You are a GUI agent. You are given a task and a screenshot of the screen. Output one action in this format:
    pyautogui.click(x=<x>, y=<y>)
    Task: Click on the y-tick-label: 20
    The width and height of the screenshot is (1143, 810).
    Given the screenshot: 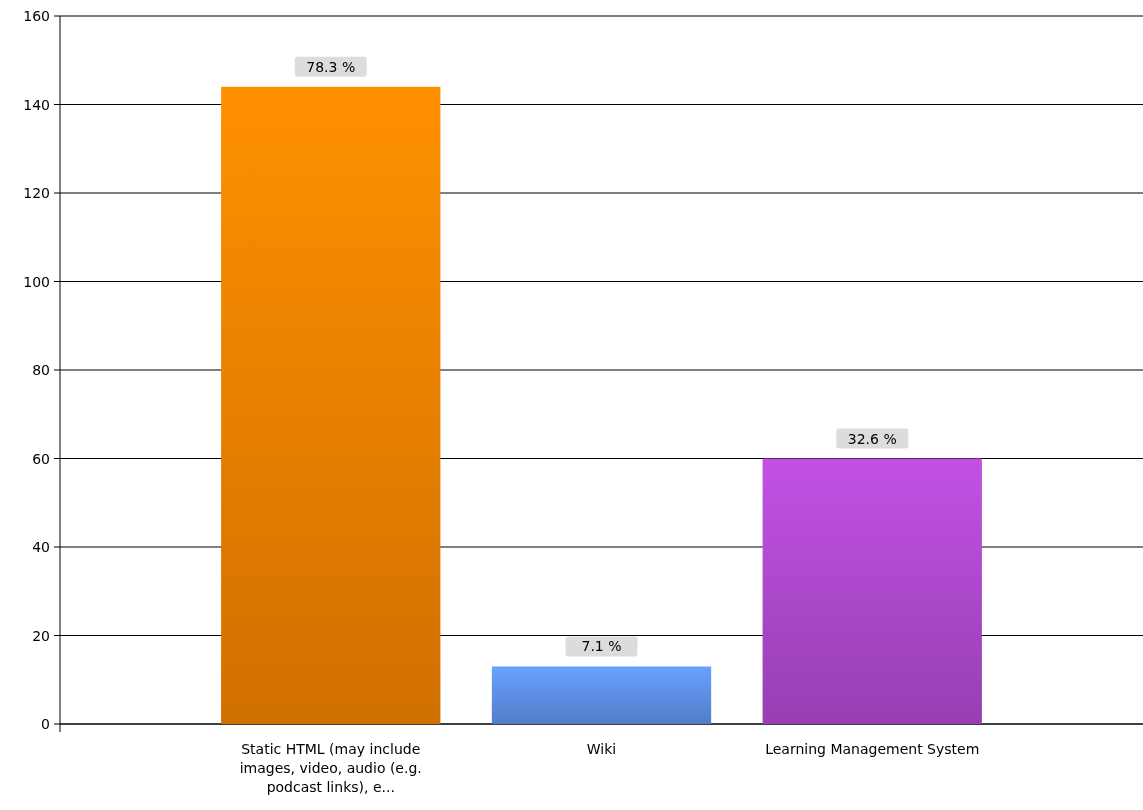 What is the action you would take?
    pyautogui.click(x=41, y=635)
    